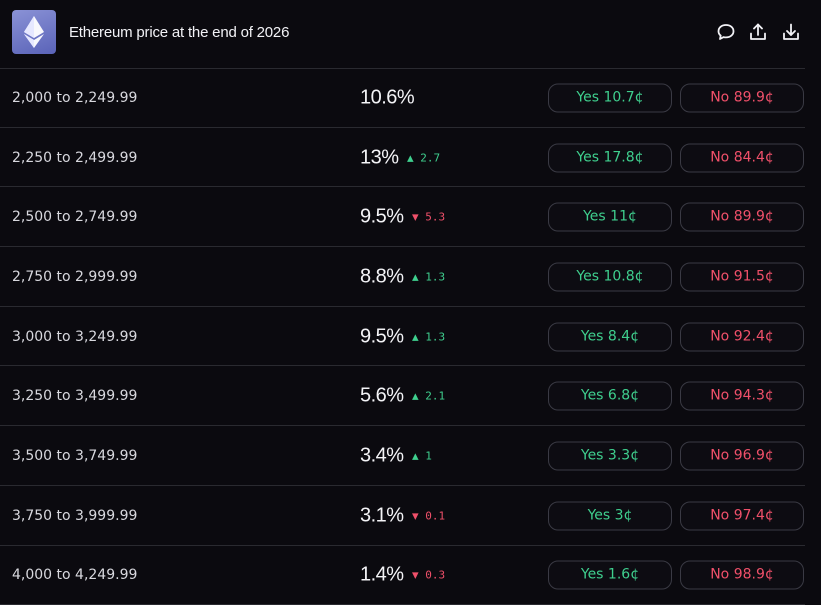 Image resolution: width=821 pixels, height=605 pixels. I want to click on buy-yes-button: Yes 3¢, so click(610, 515).